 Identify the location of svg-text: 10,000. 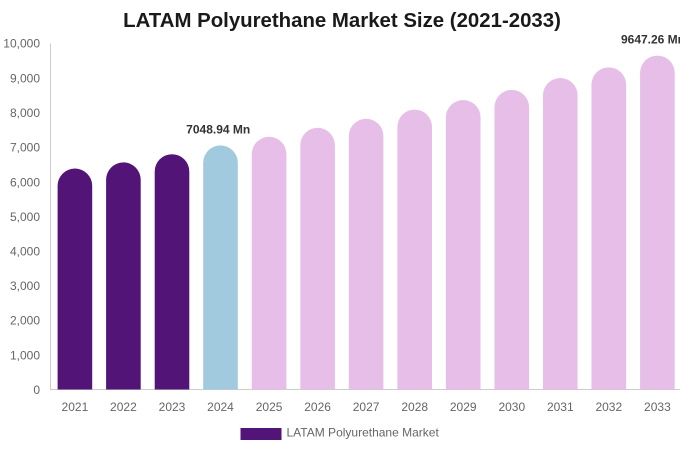
(21, 44).